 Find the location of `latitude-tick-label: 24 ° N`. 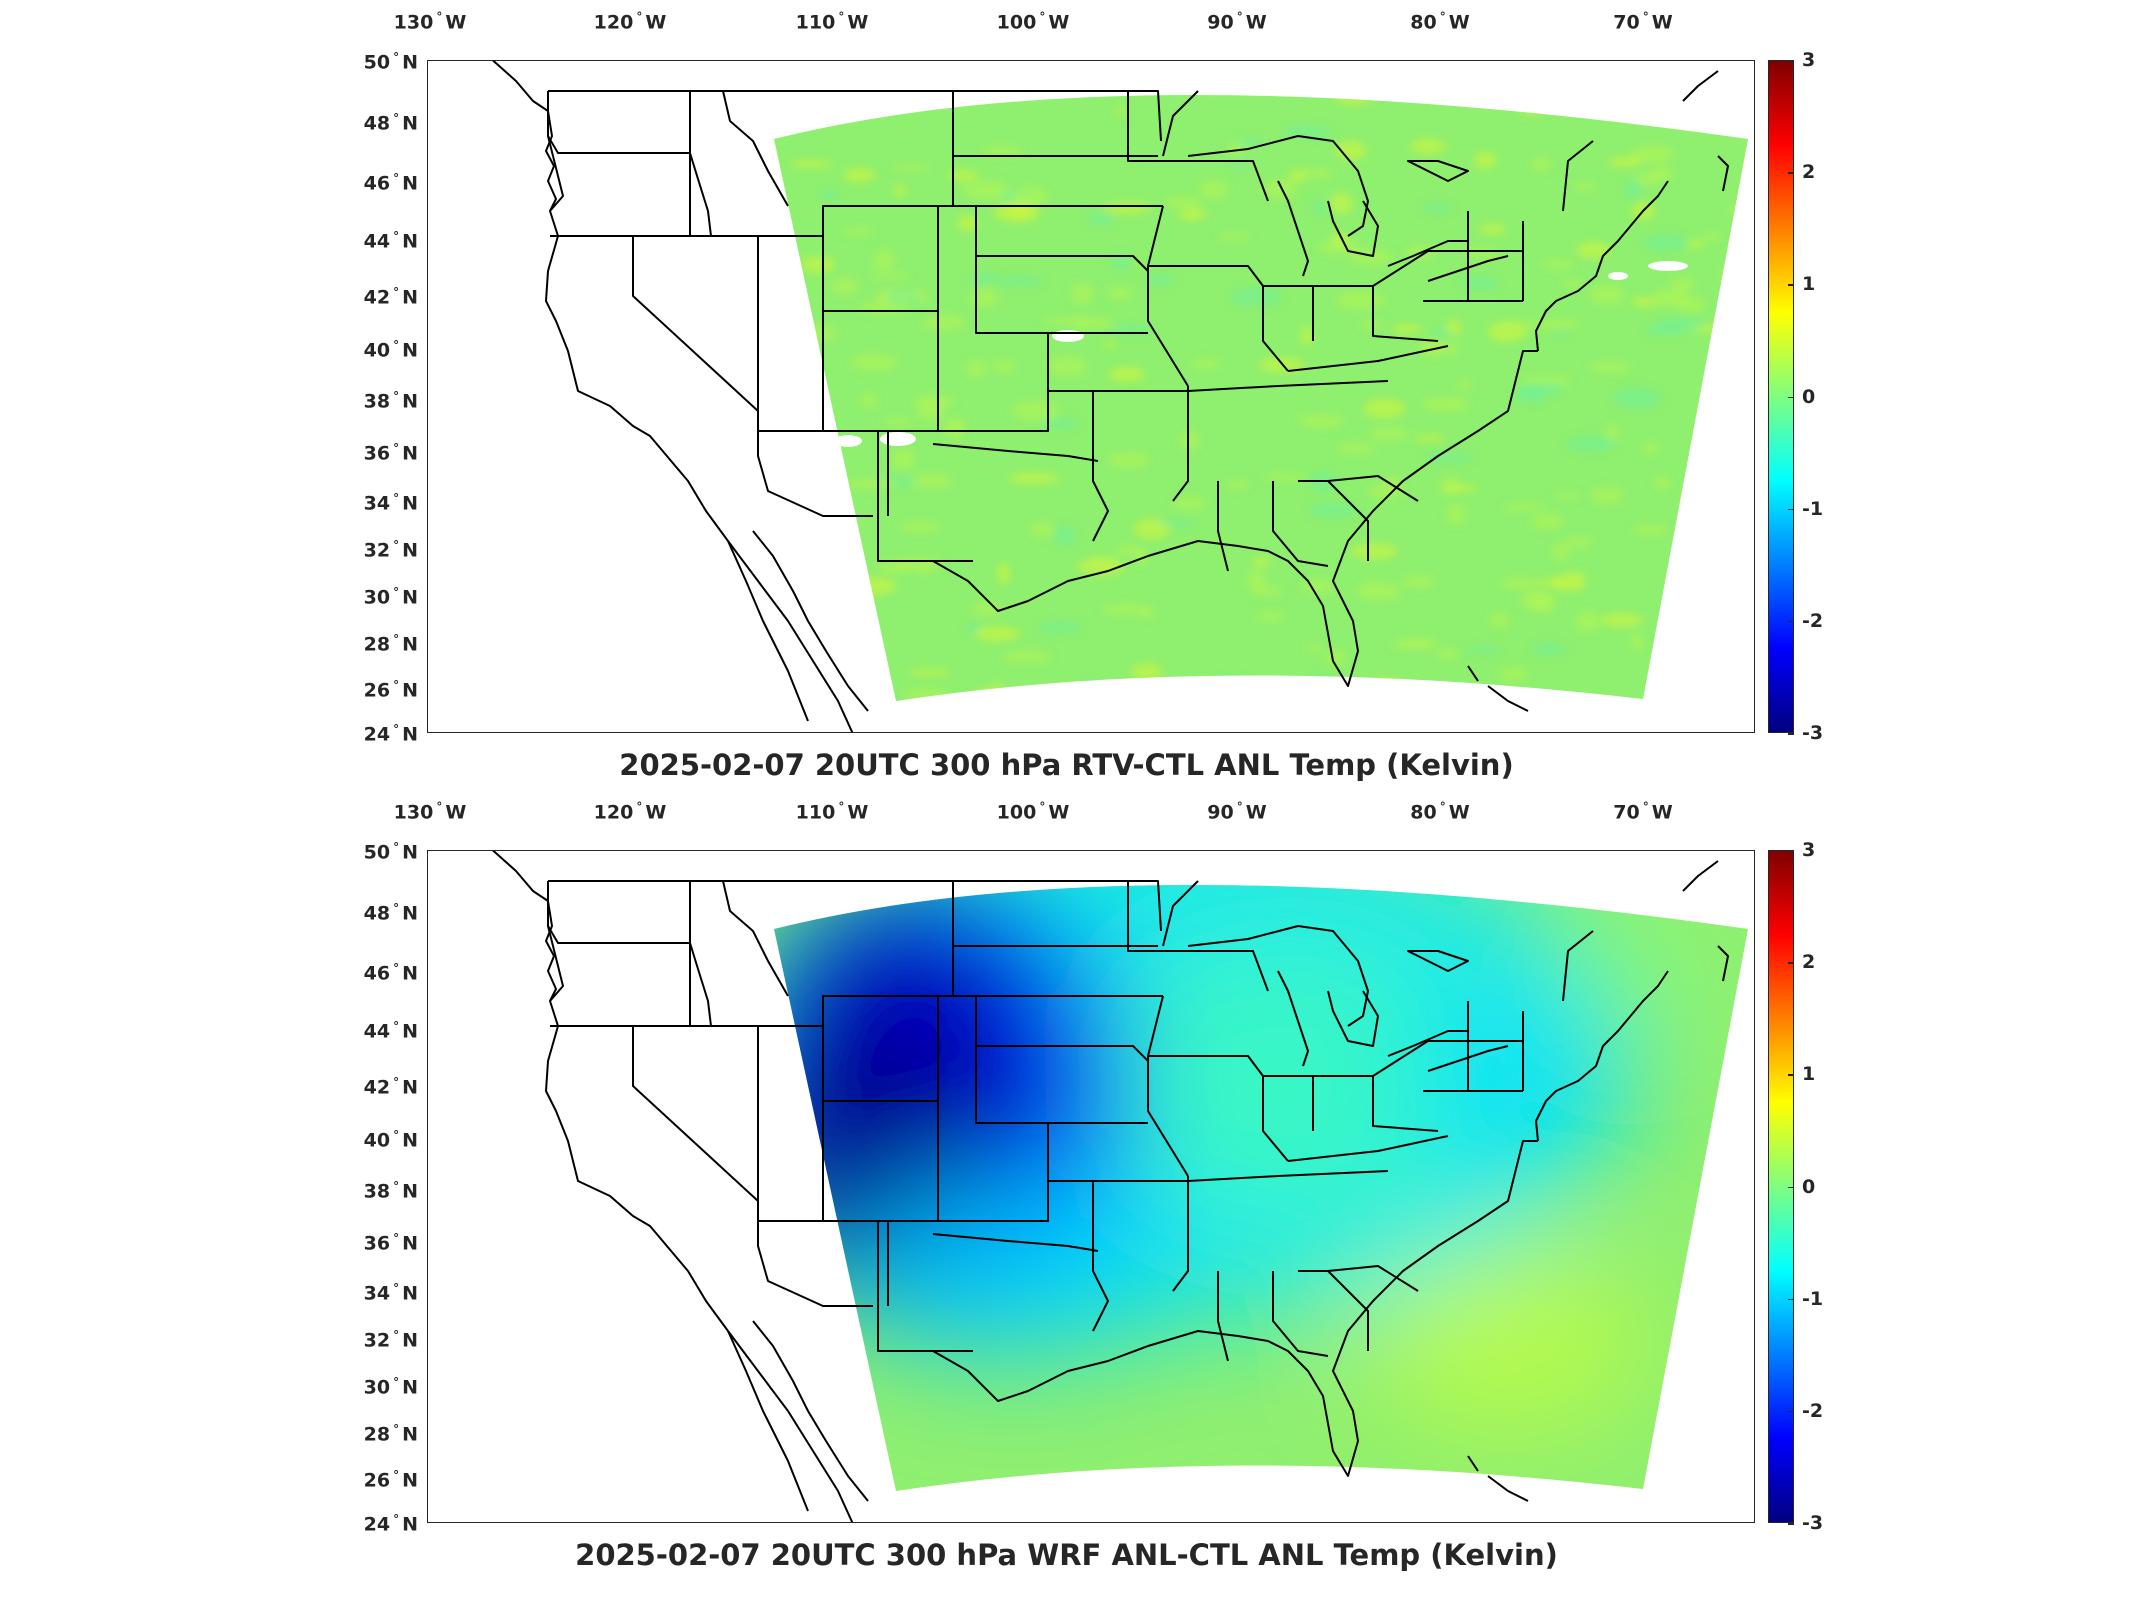

latitude-tick-label: 24 ° N is located at coordinates (390, 734).